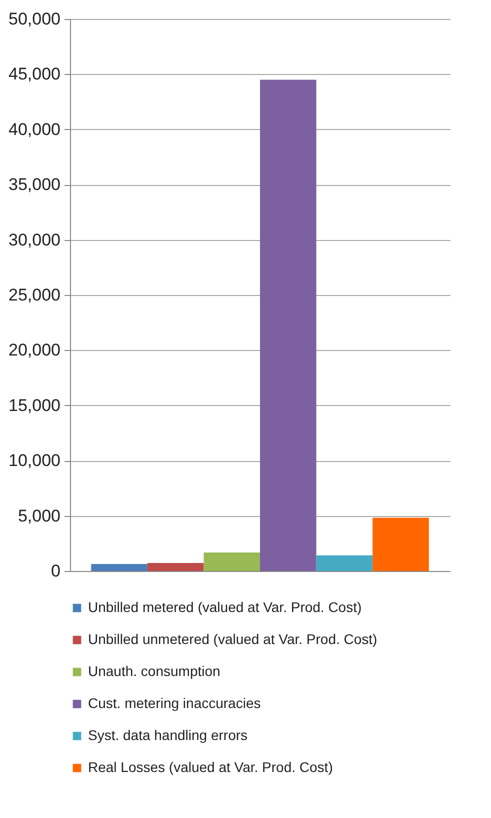 Image resolution: width=491 pixels, height=818 pixels. What do you see at coordinates (210, 767) in the screenshot?
I see `legend-label: Real Losses (valued at Var. Prod. Cost)` at bounding box center [210, 767].